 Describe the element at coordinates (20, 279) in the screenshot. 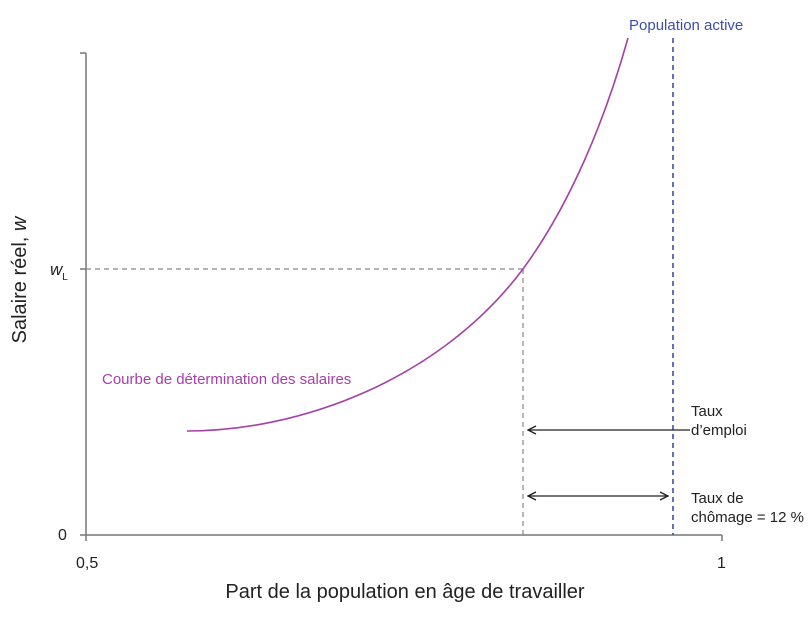

I see `y-axis-title: Salaire réel, w` at that location.